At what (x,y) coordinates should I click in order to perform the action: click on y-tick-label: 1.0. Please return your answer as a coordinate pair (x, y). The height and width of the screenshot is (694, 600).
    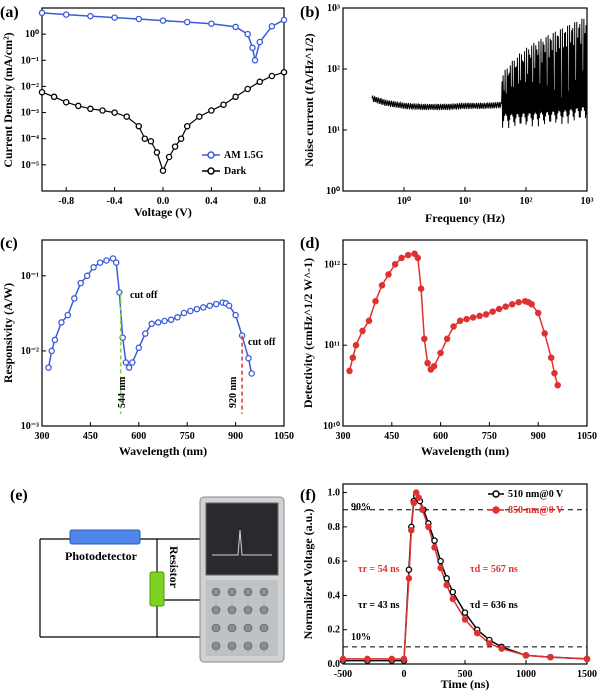
    Looking at the image, I should click on (334, 493).